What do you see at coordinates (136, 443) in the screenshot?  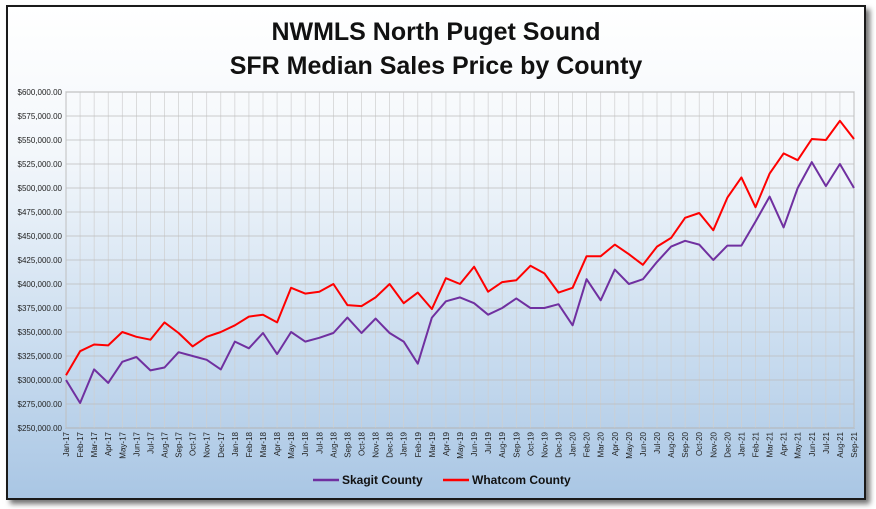 I see `x-tick-label: Jun-17` at bounding box center [136, 443].